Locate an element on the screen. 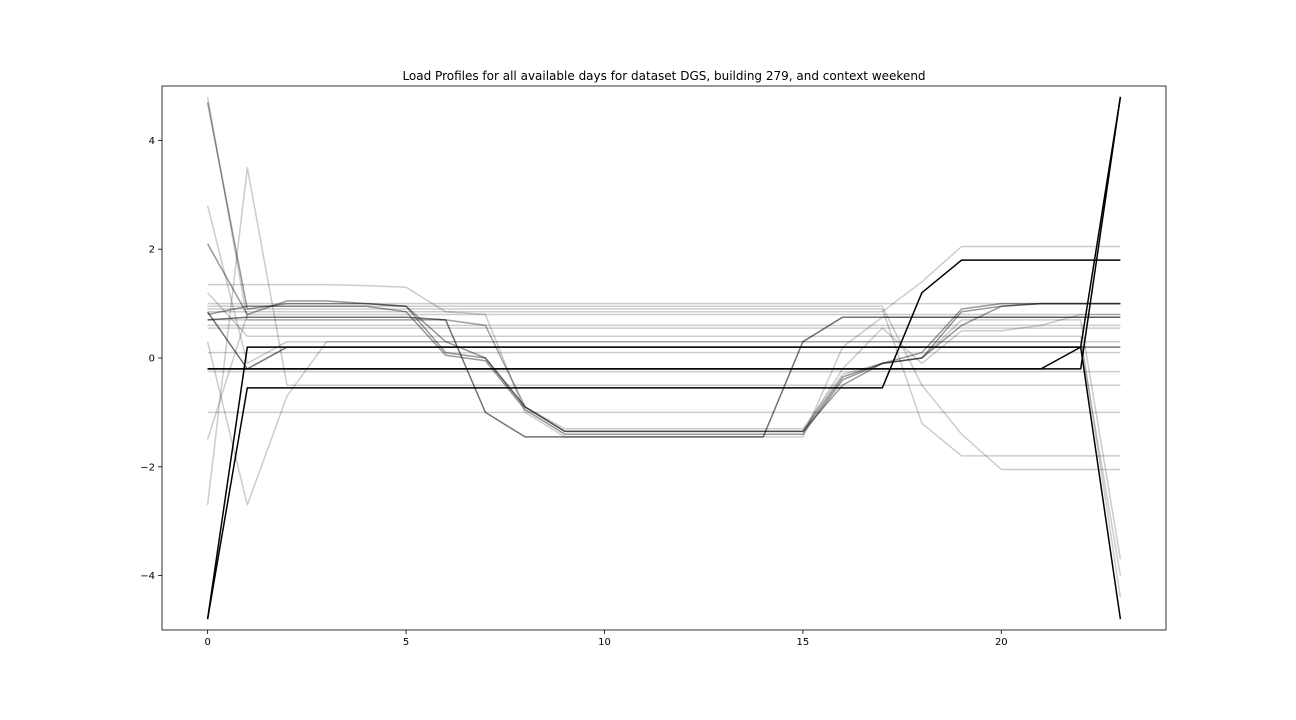 The height and width of the screenshot is (720, 1296). y-axis: −4 −2 0 2 4 is located at coordinates (151, 359).